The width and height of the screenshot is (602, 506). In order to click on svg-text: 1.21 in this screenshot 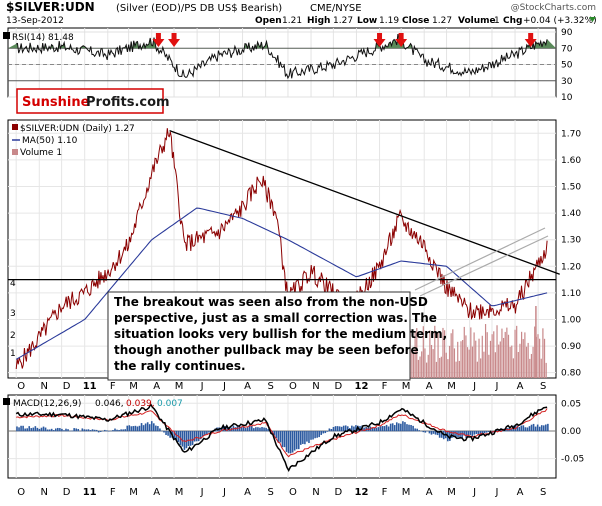, I will do `click(292, 21)`.